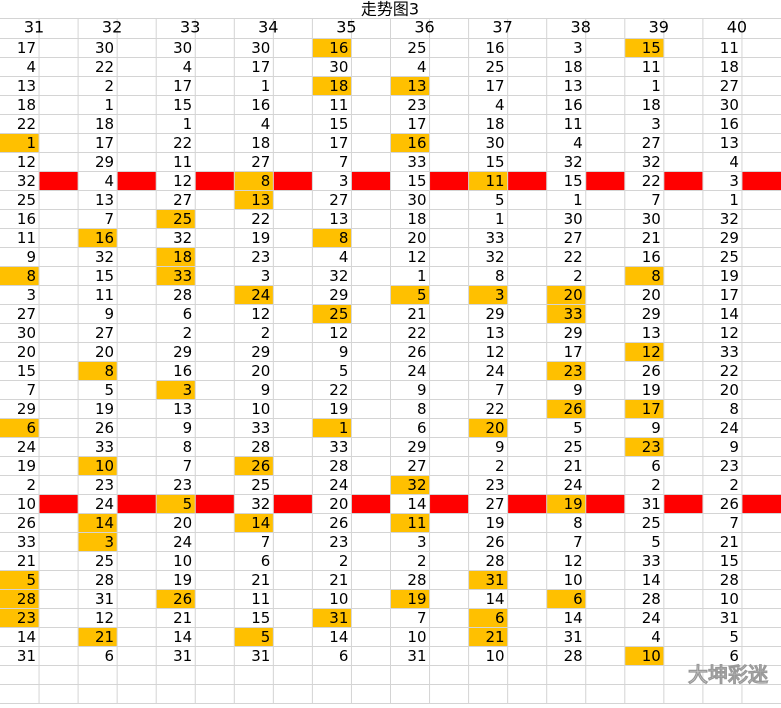 This screenshot has width=781, height=708. I want to click on column-header: 33, so click(190, 27).